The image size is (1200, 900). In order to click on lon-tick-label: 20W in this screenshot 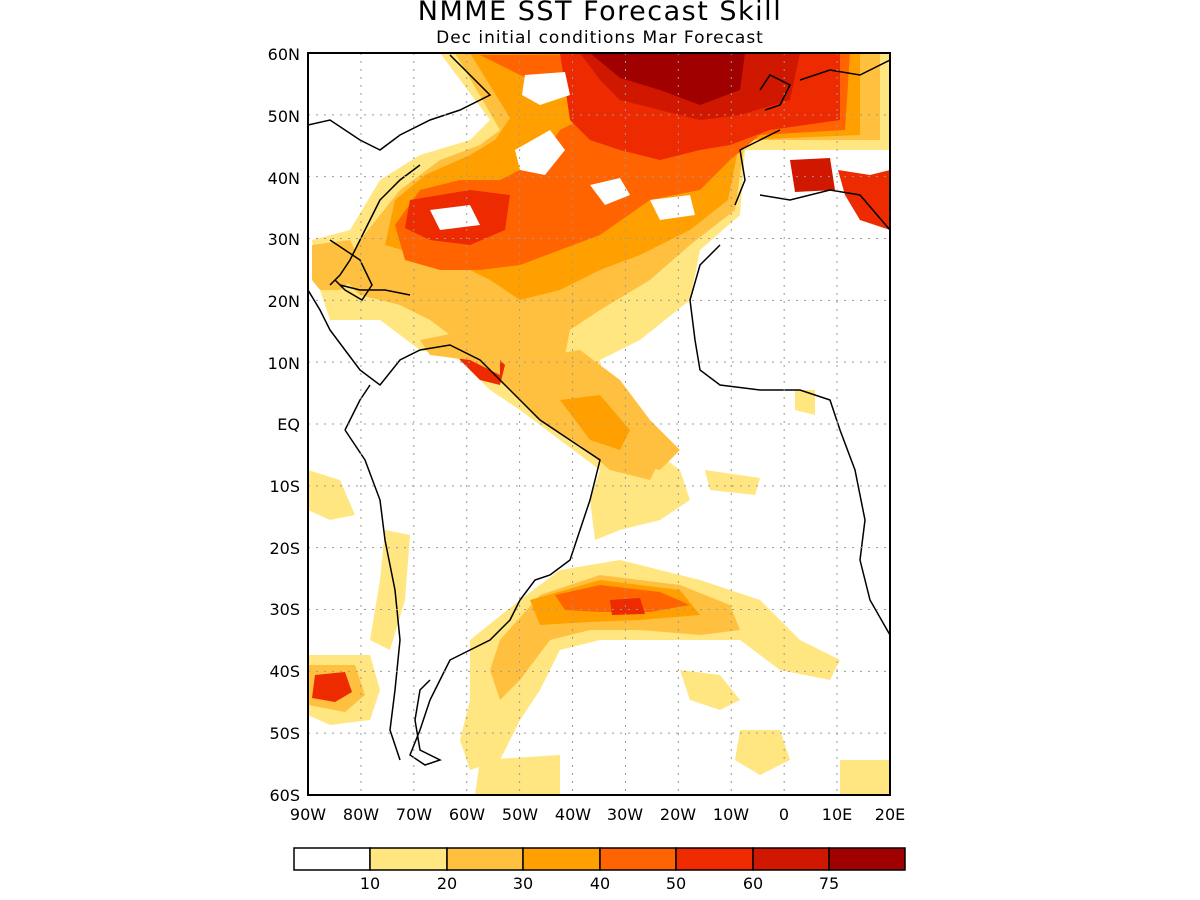, I will do `click(678, 814)`.